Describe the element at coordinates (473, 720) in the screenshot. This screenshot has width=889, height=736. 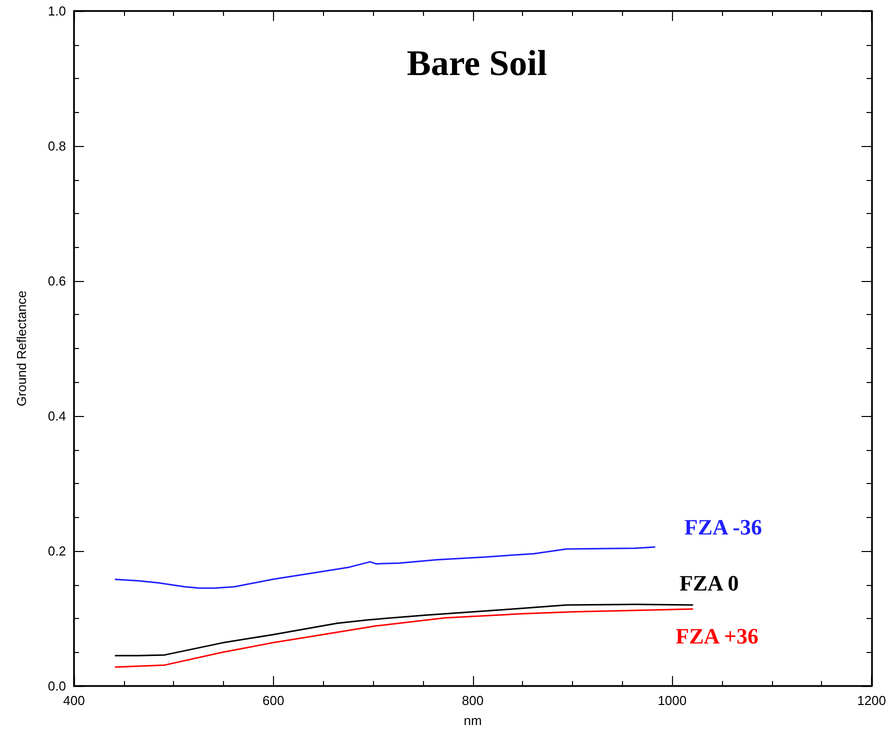
I see `x-axis-title: nm` at that location.